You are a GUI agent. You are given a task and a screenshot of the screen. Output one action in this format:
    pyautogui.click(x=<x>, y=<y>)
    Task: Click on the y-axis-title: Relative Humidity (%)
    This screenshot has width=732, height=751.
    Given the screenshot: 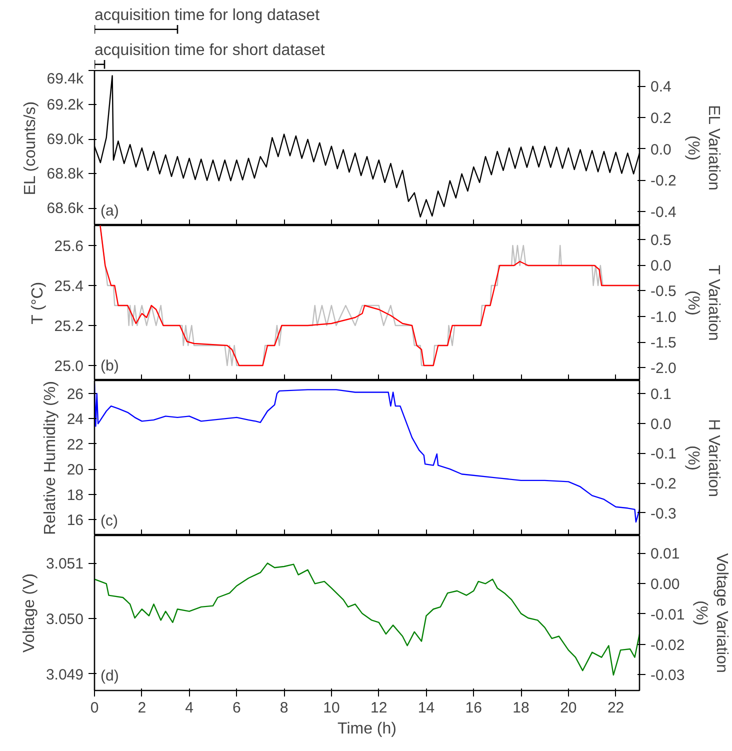 What is the action you would take?
    pyautogui.click(x=50, y=458)
    